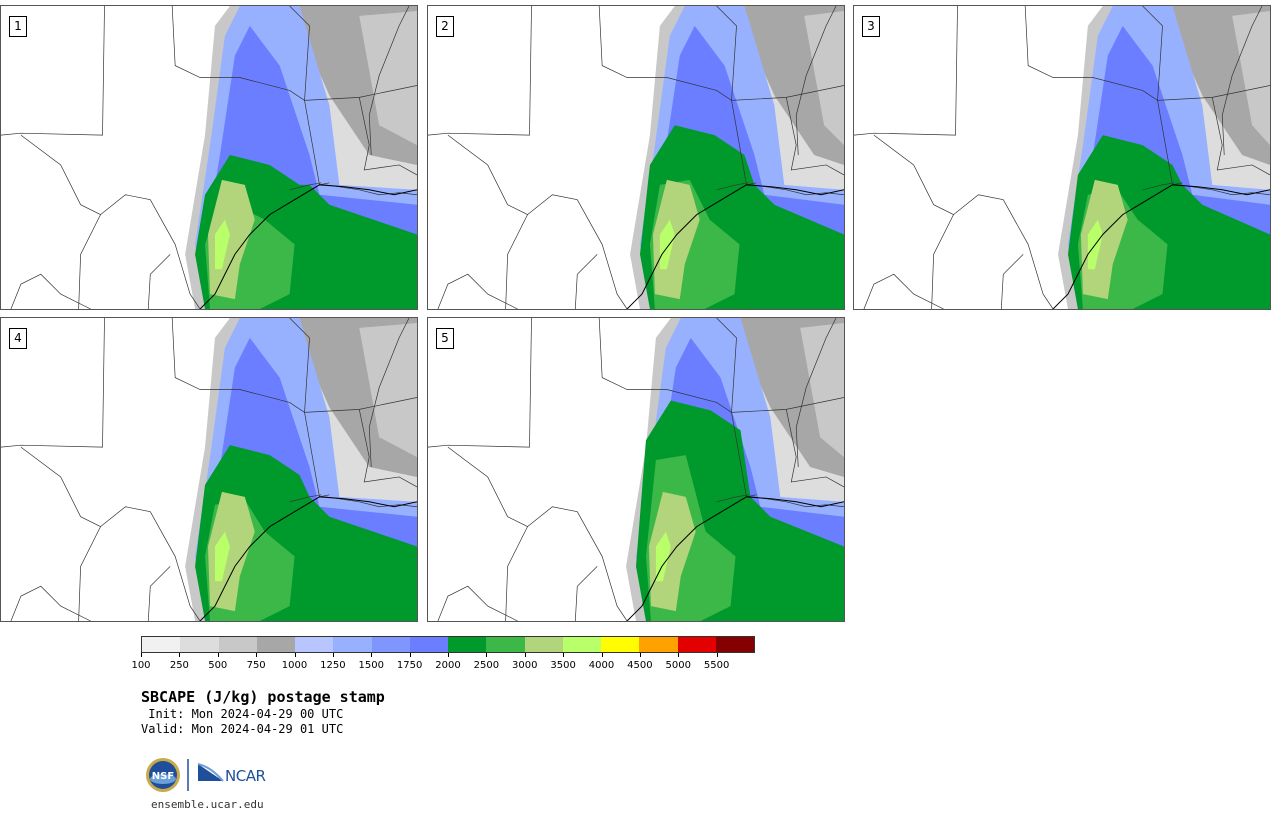 The height and width of the screenshot is (815, 1280). Describe the element at coordinates (218, 665) in the screenshot. I see `colorbar-tick-label: 500` at that location.